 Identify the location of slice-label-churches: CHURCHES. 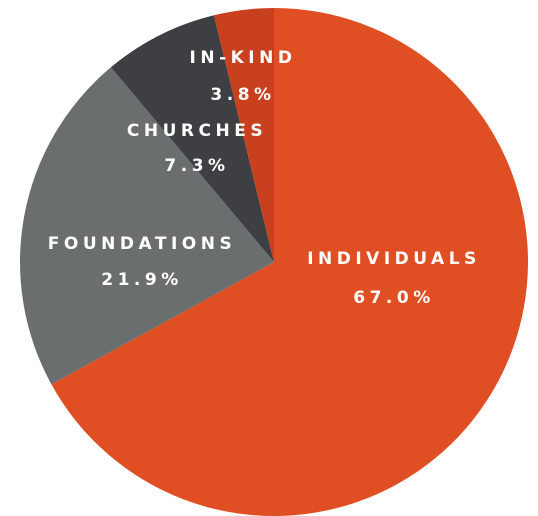
(197, 131).